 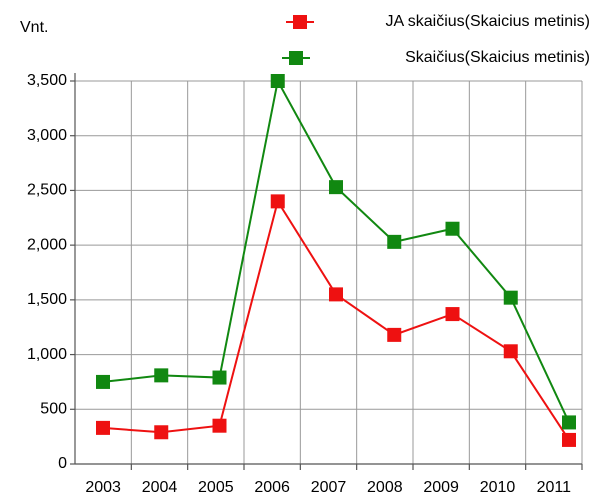 What do you see at coordinates (272, 487) in the screenshot?
I see `x-tick-label: 2006` at bounding box center [272, 487].